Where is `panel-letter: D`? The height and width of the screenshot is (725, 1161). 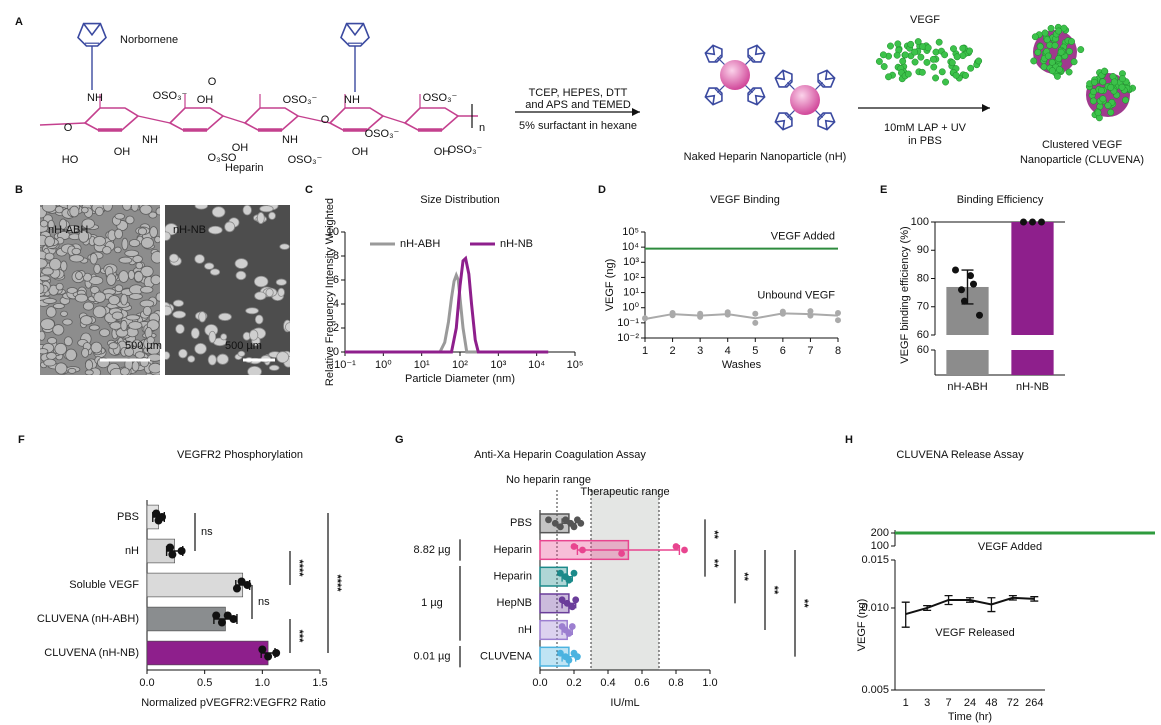
panel-letter: D is located at coordinates (602, 190).